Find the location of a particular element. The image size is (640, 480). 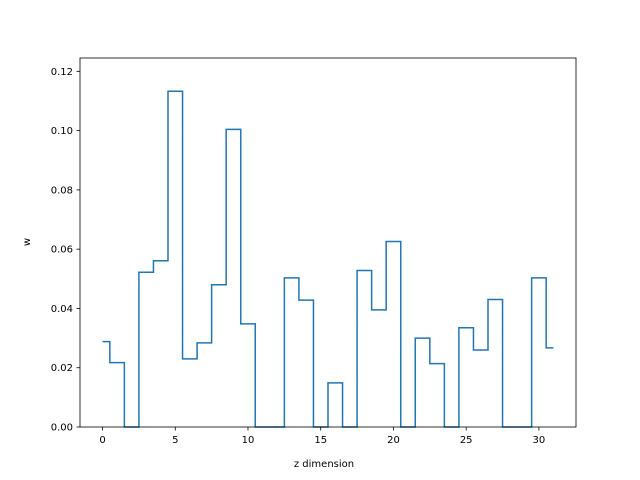

x-tick-label: 10 is located at coordinates (248, 440).